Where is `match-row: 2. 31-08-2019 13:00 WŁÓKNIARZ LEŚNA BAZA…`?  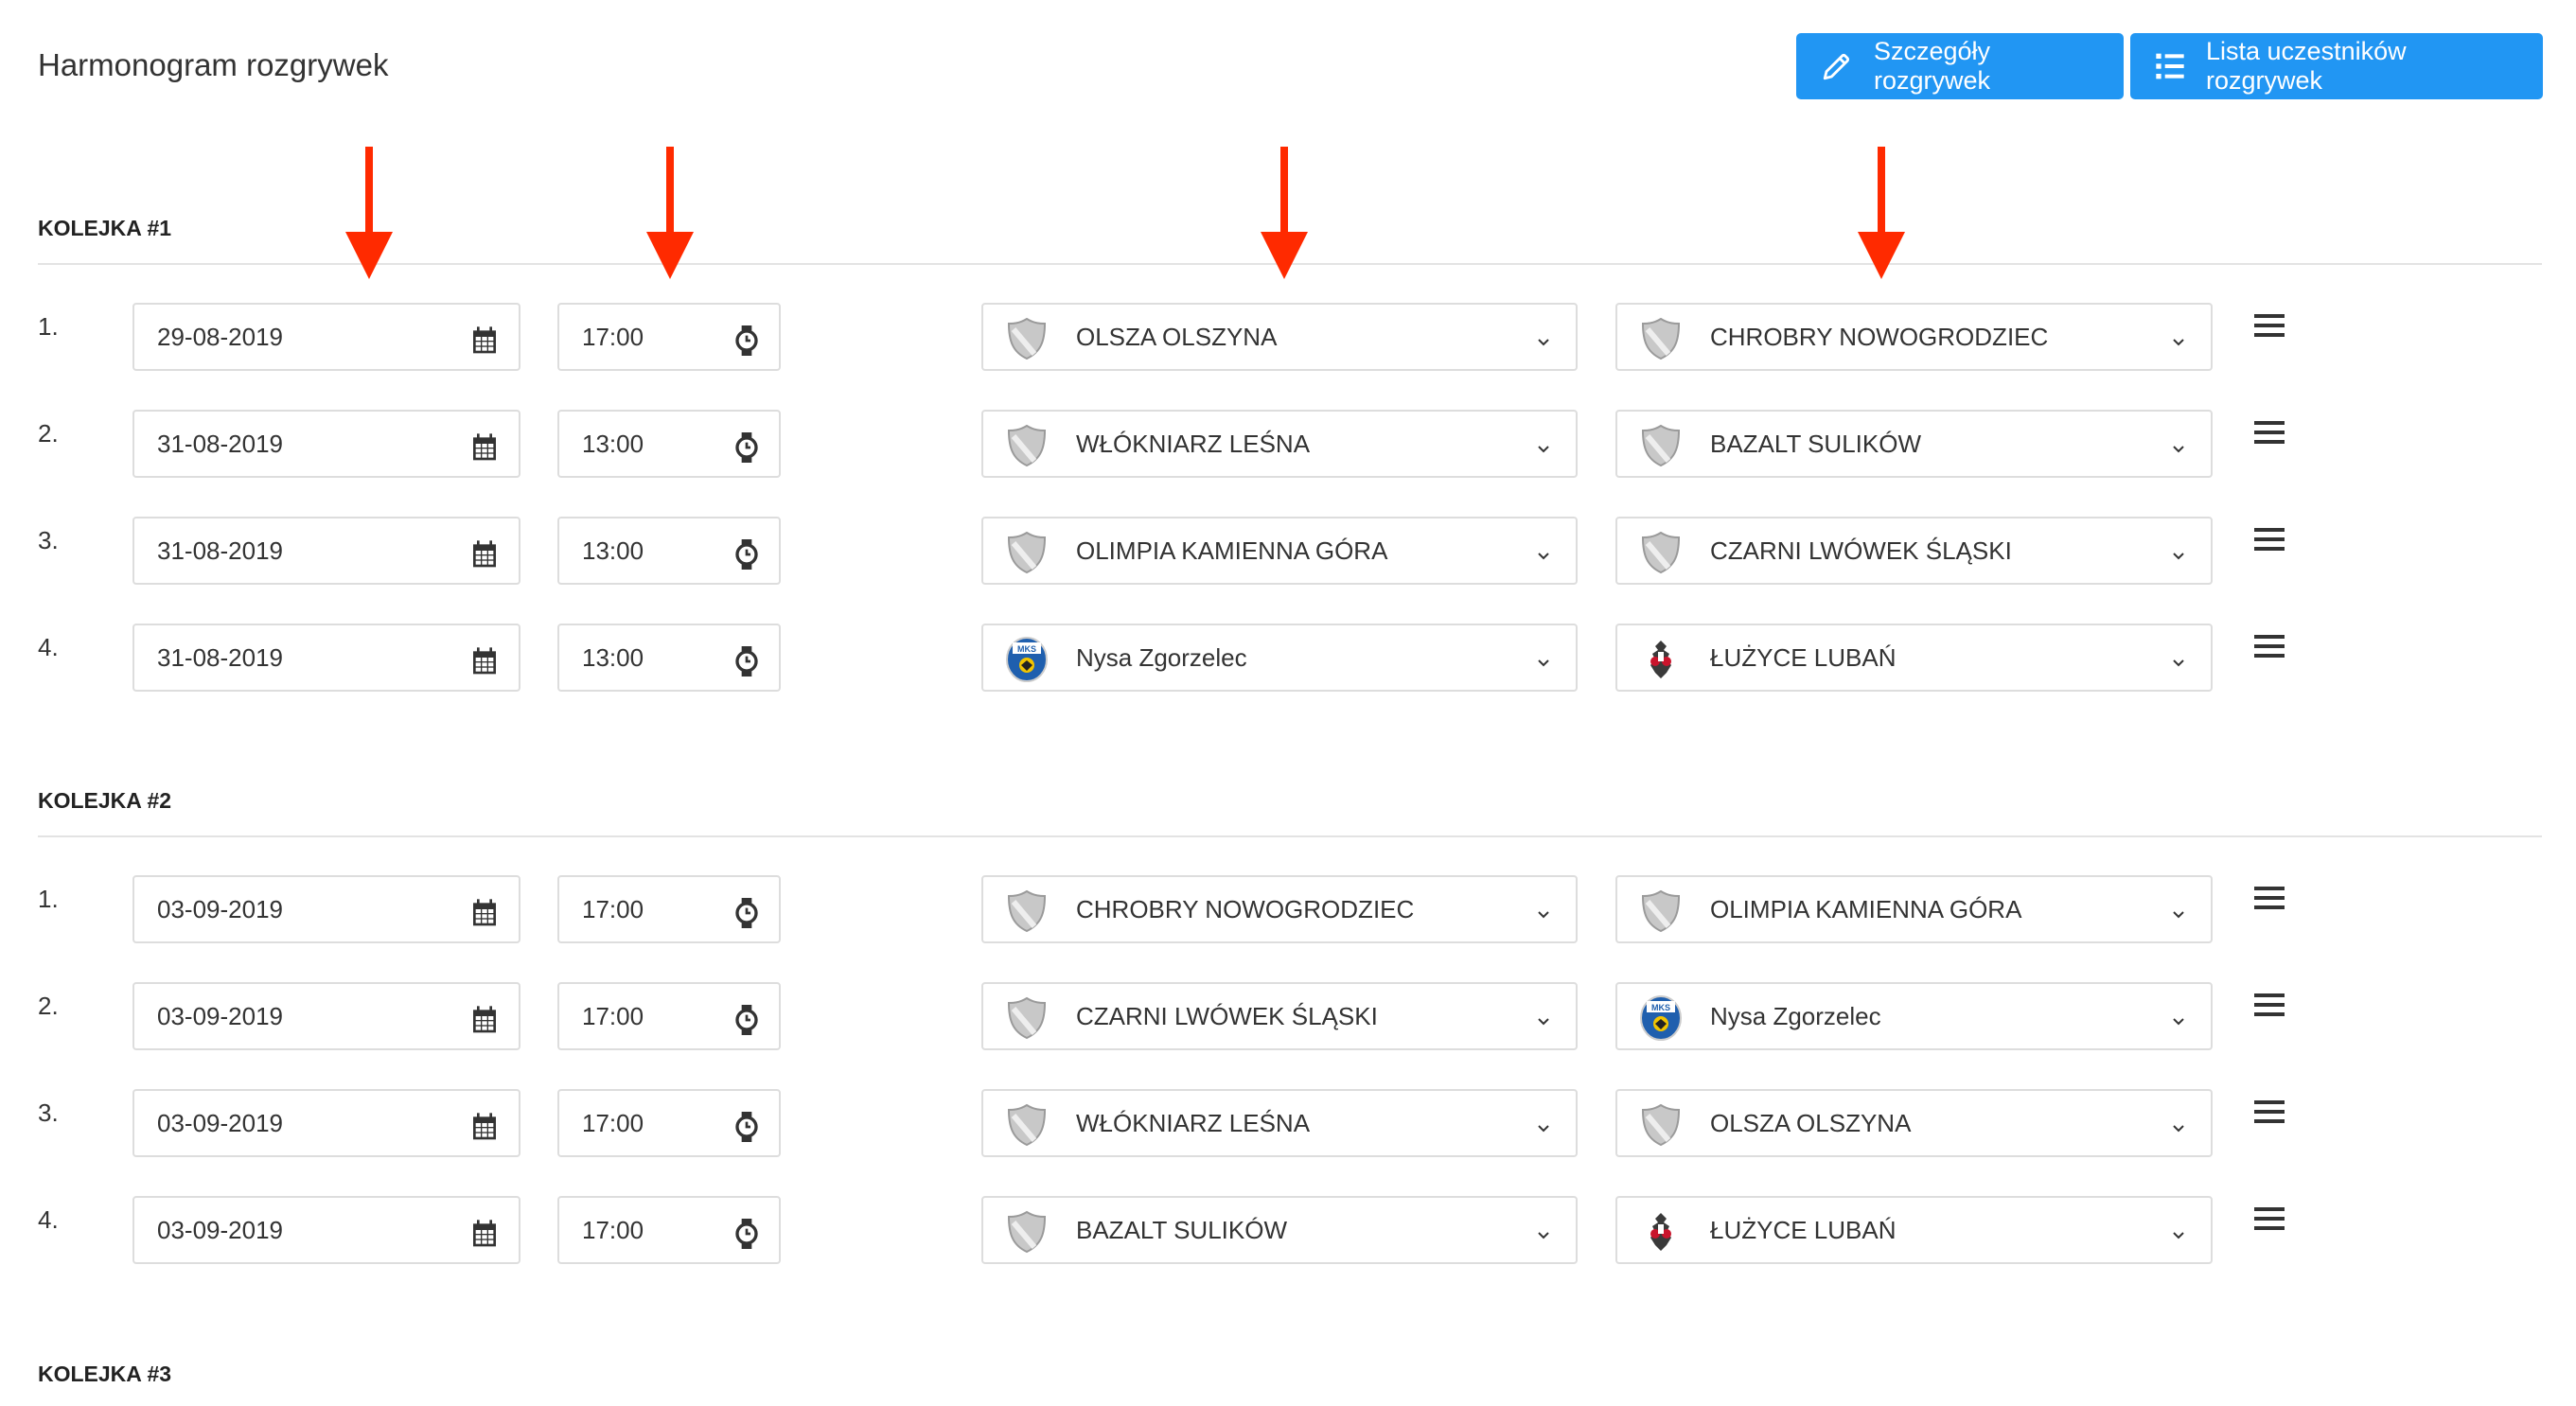 match-row: 2. 31-08-2019 13:00 WŁÓKNIARZ LEŚNA BAZA… is located at coordinates (1288, 444).